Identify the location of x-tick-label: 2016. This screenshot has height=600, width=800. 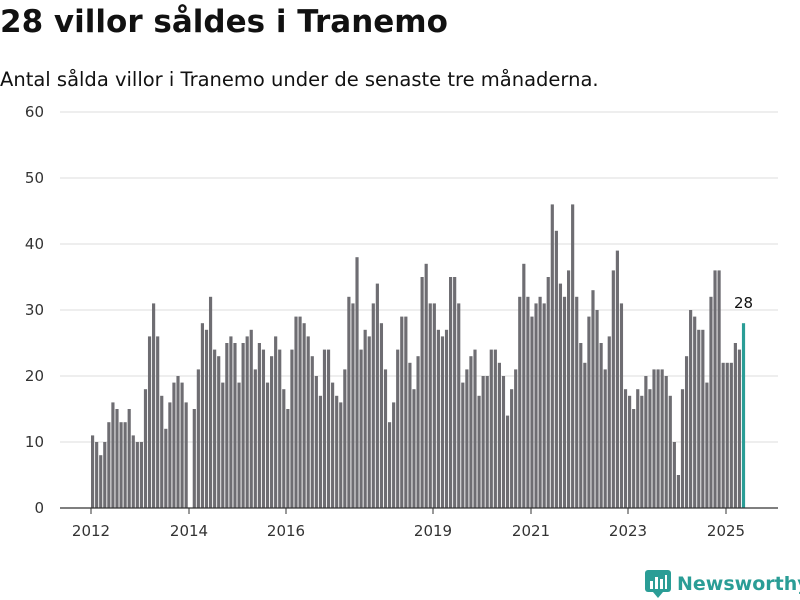
(286, 531).